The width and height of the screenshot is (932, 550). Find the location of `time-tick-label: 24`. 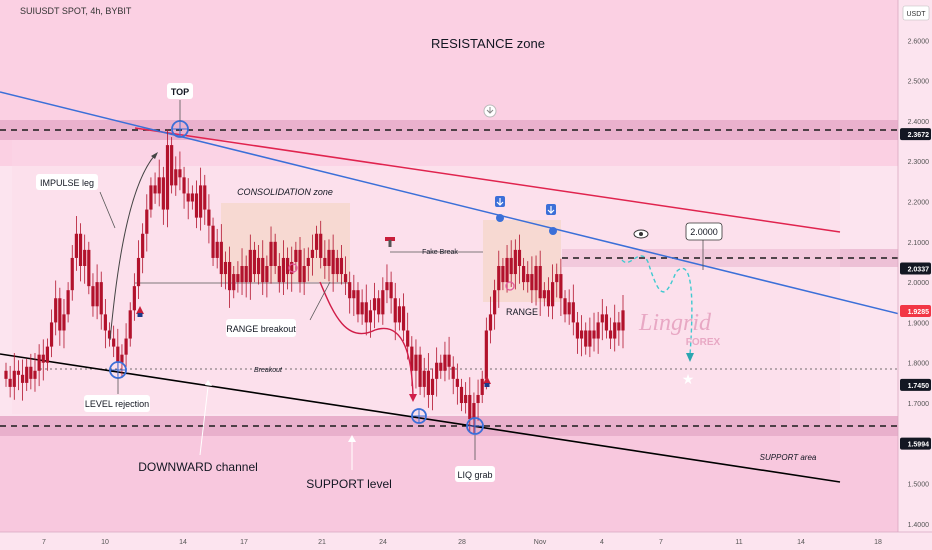

time-tick-label: 24 is located at coordinates (383, 542).